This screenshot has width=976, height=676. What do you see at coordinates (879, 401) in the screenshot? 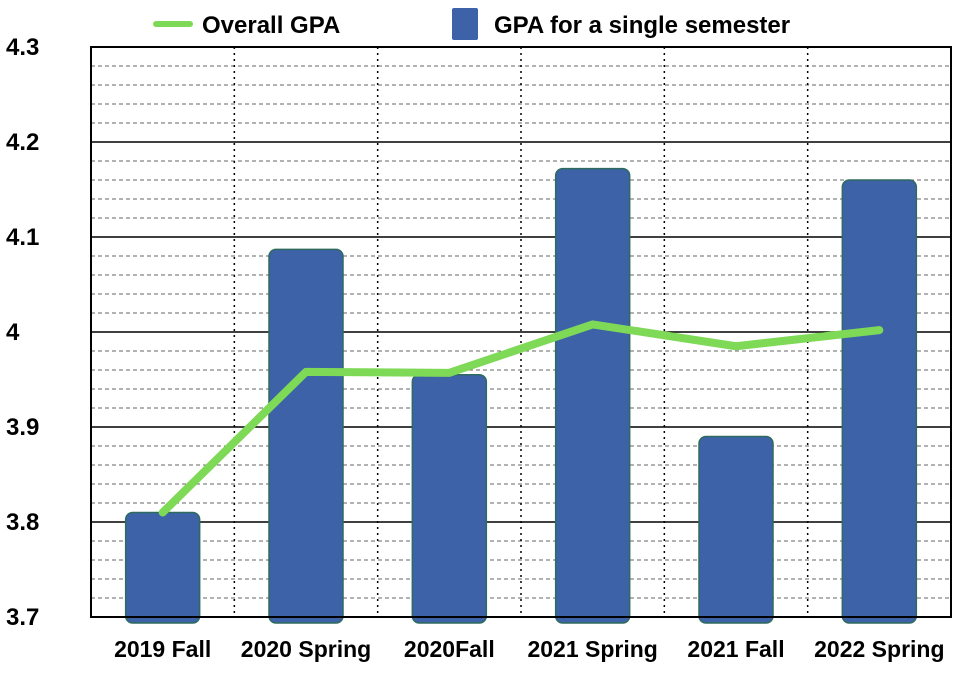
I see `bar-2022-spring` at bounding box center [879, 401].